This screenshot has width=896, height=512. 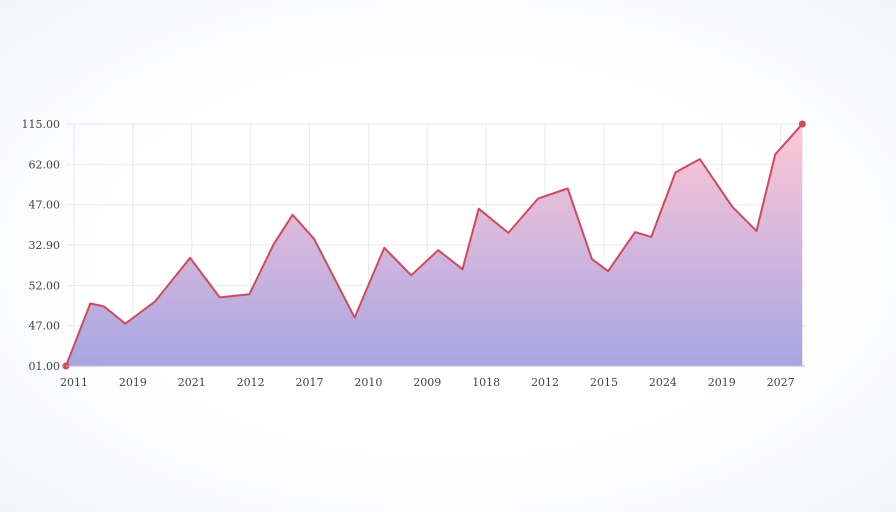 I want to click on x-tick-label: 2011, so click(x=74, y=382).